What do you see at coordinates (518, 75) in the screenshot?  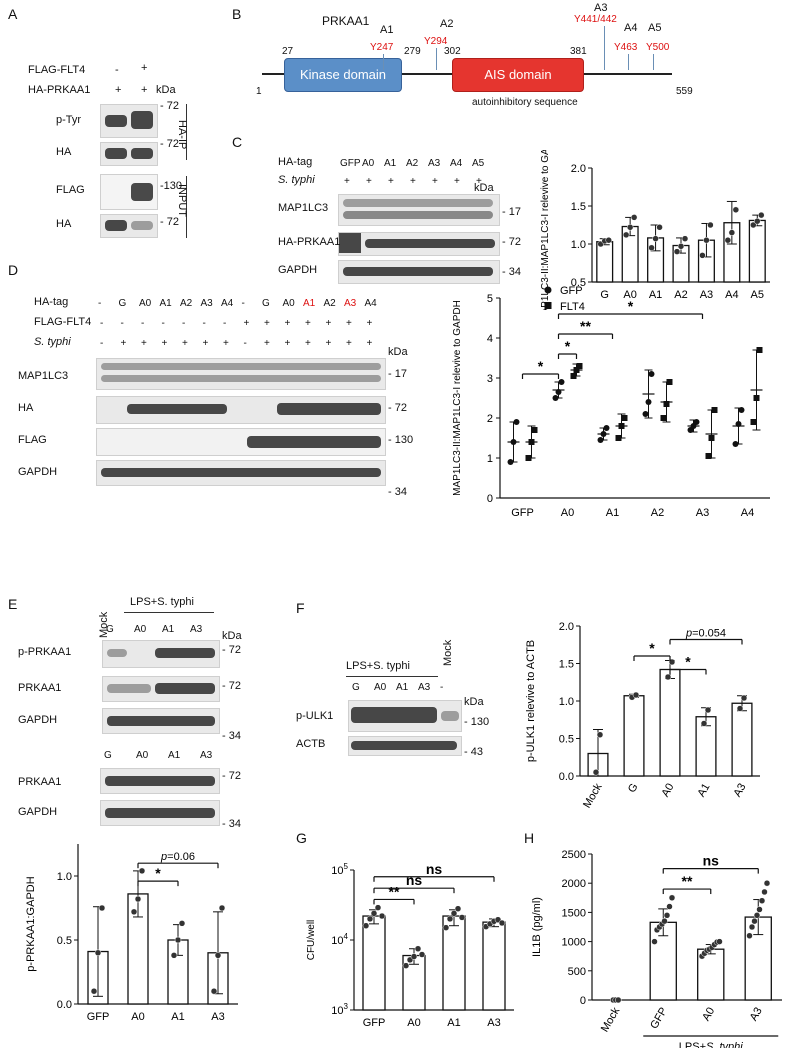 I see `ais-domain: AIS domain` at bounding box center [518, 75].